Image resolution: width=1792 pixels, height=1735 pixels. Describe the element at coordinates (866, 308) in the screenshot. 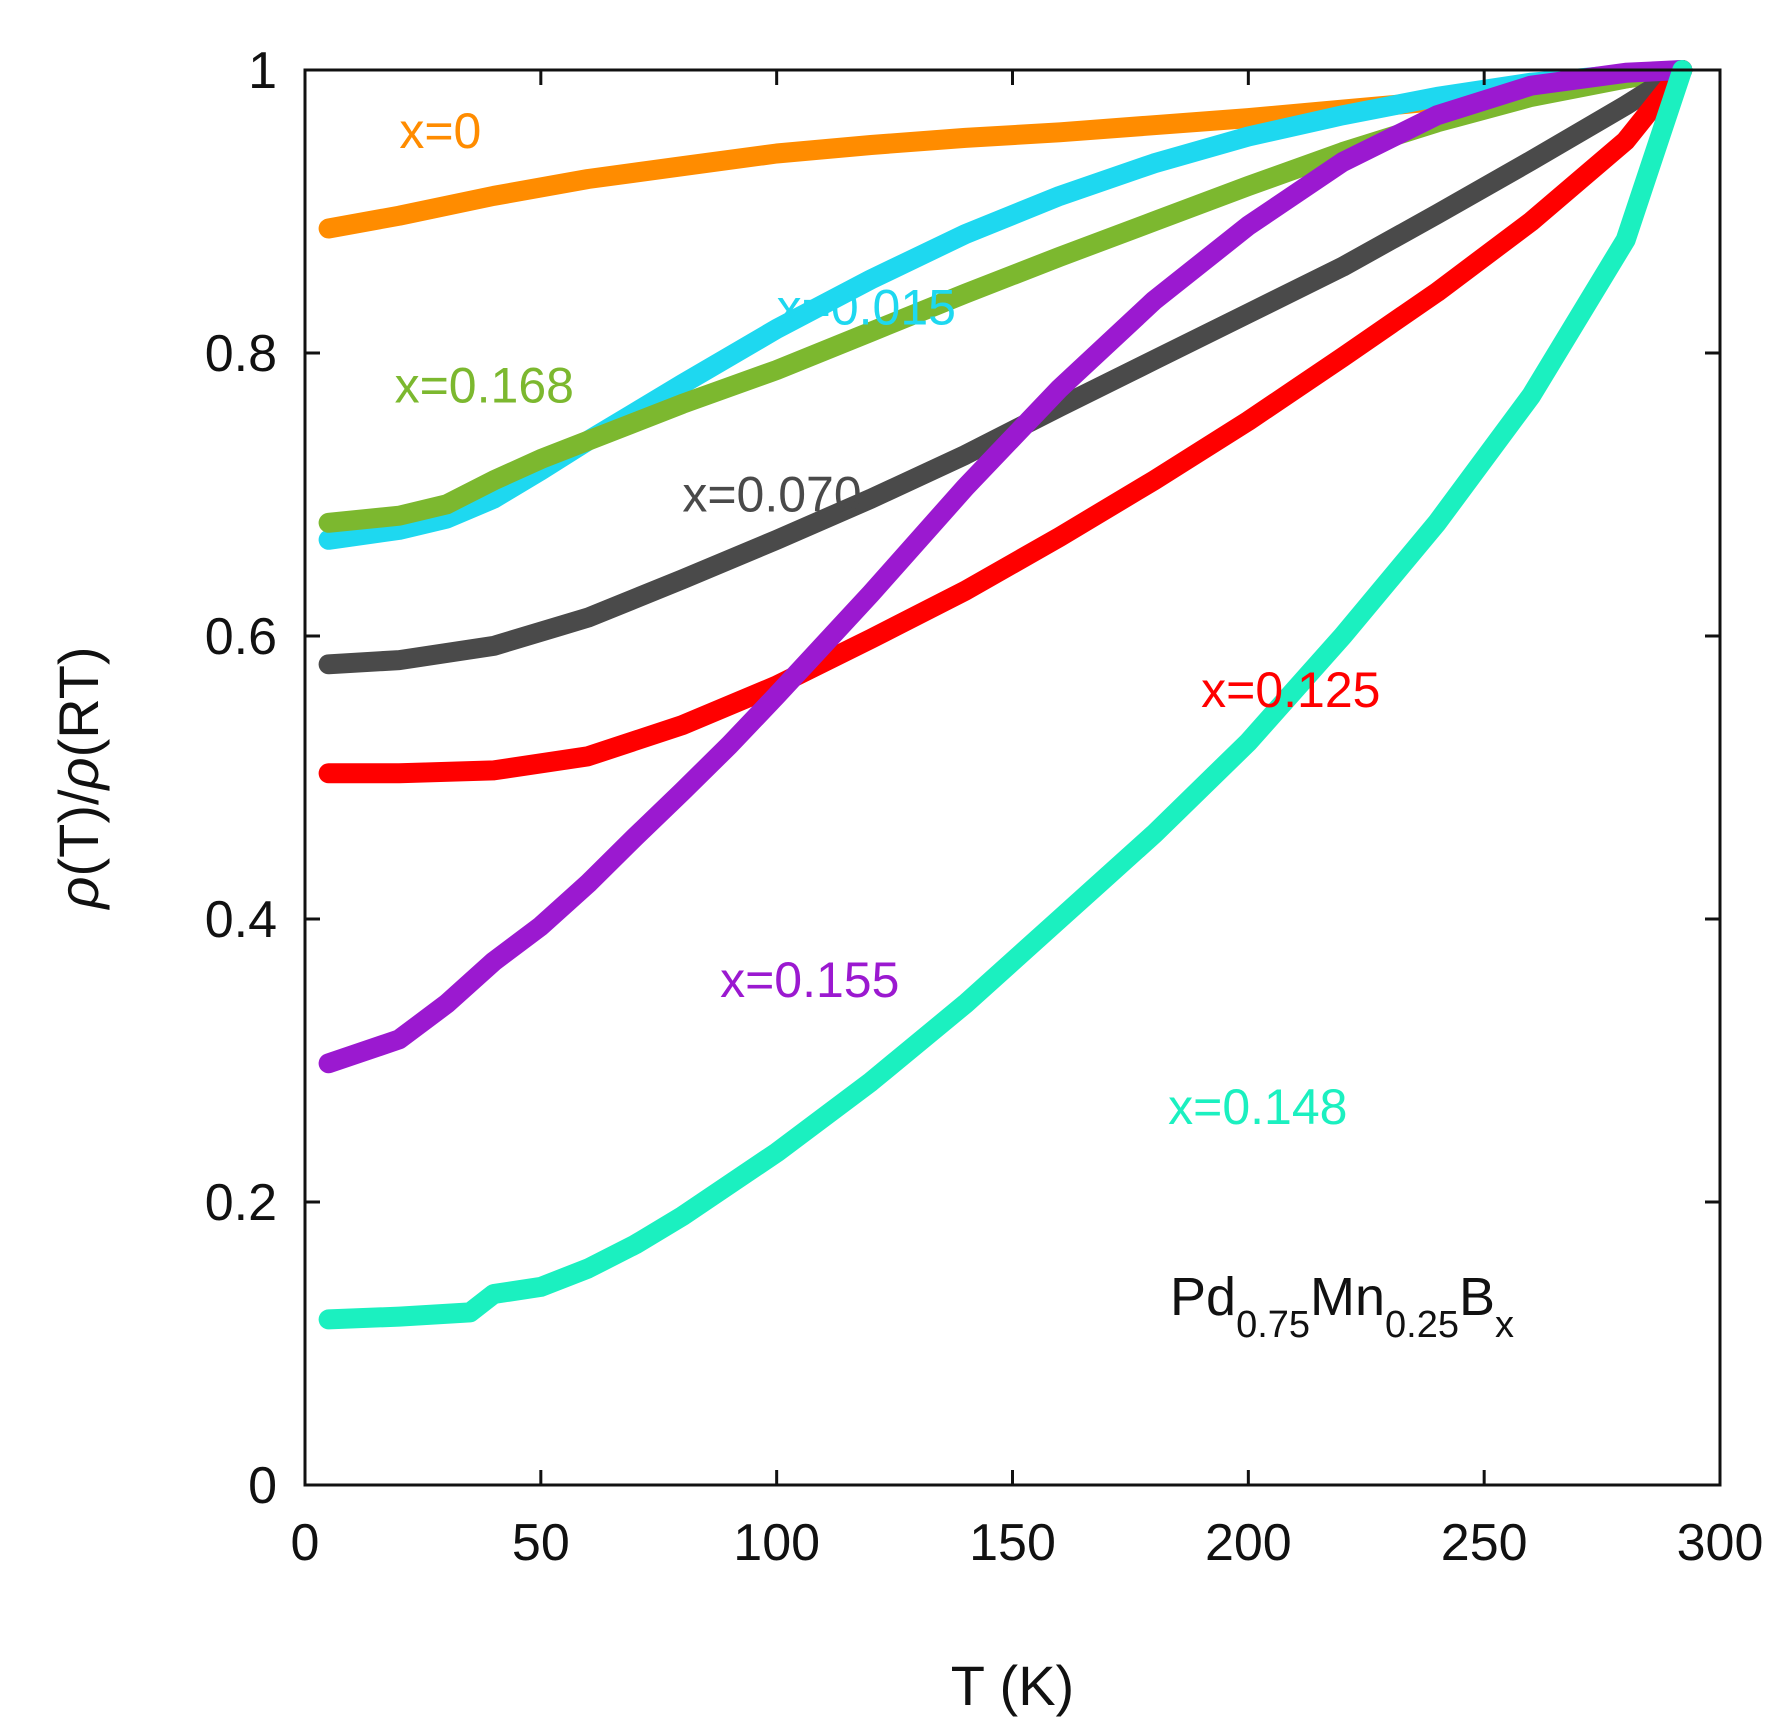

I see `series-label-1: x=0.015` at that location.